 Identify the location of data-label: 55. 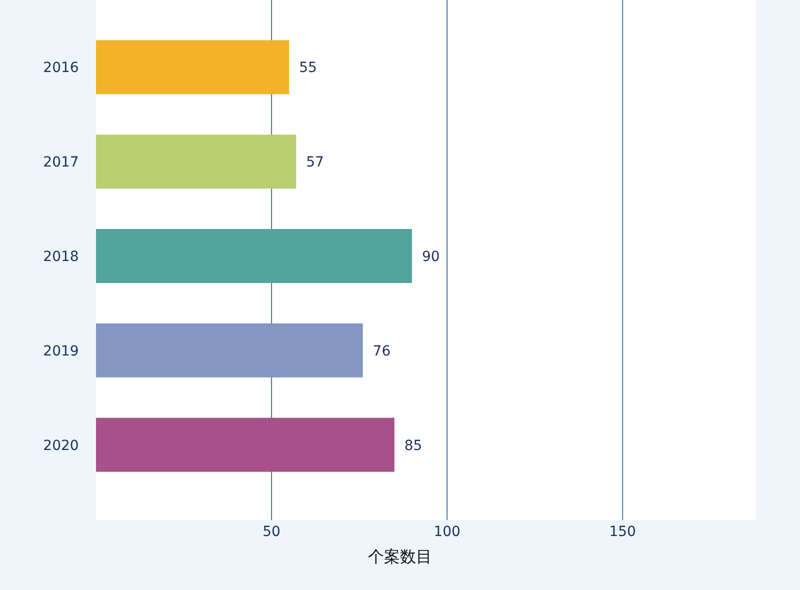
(308, 68).